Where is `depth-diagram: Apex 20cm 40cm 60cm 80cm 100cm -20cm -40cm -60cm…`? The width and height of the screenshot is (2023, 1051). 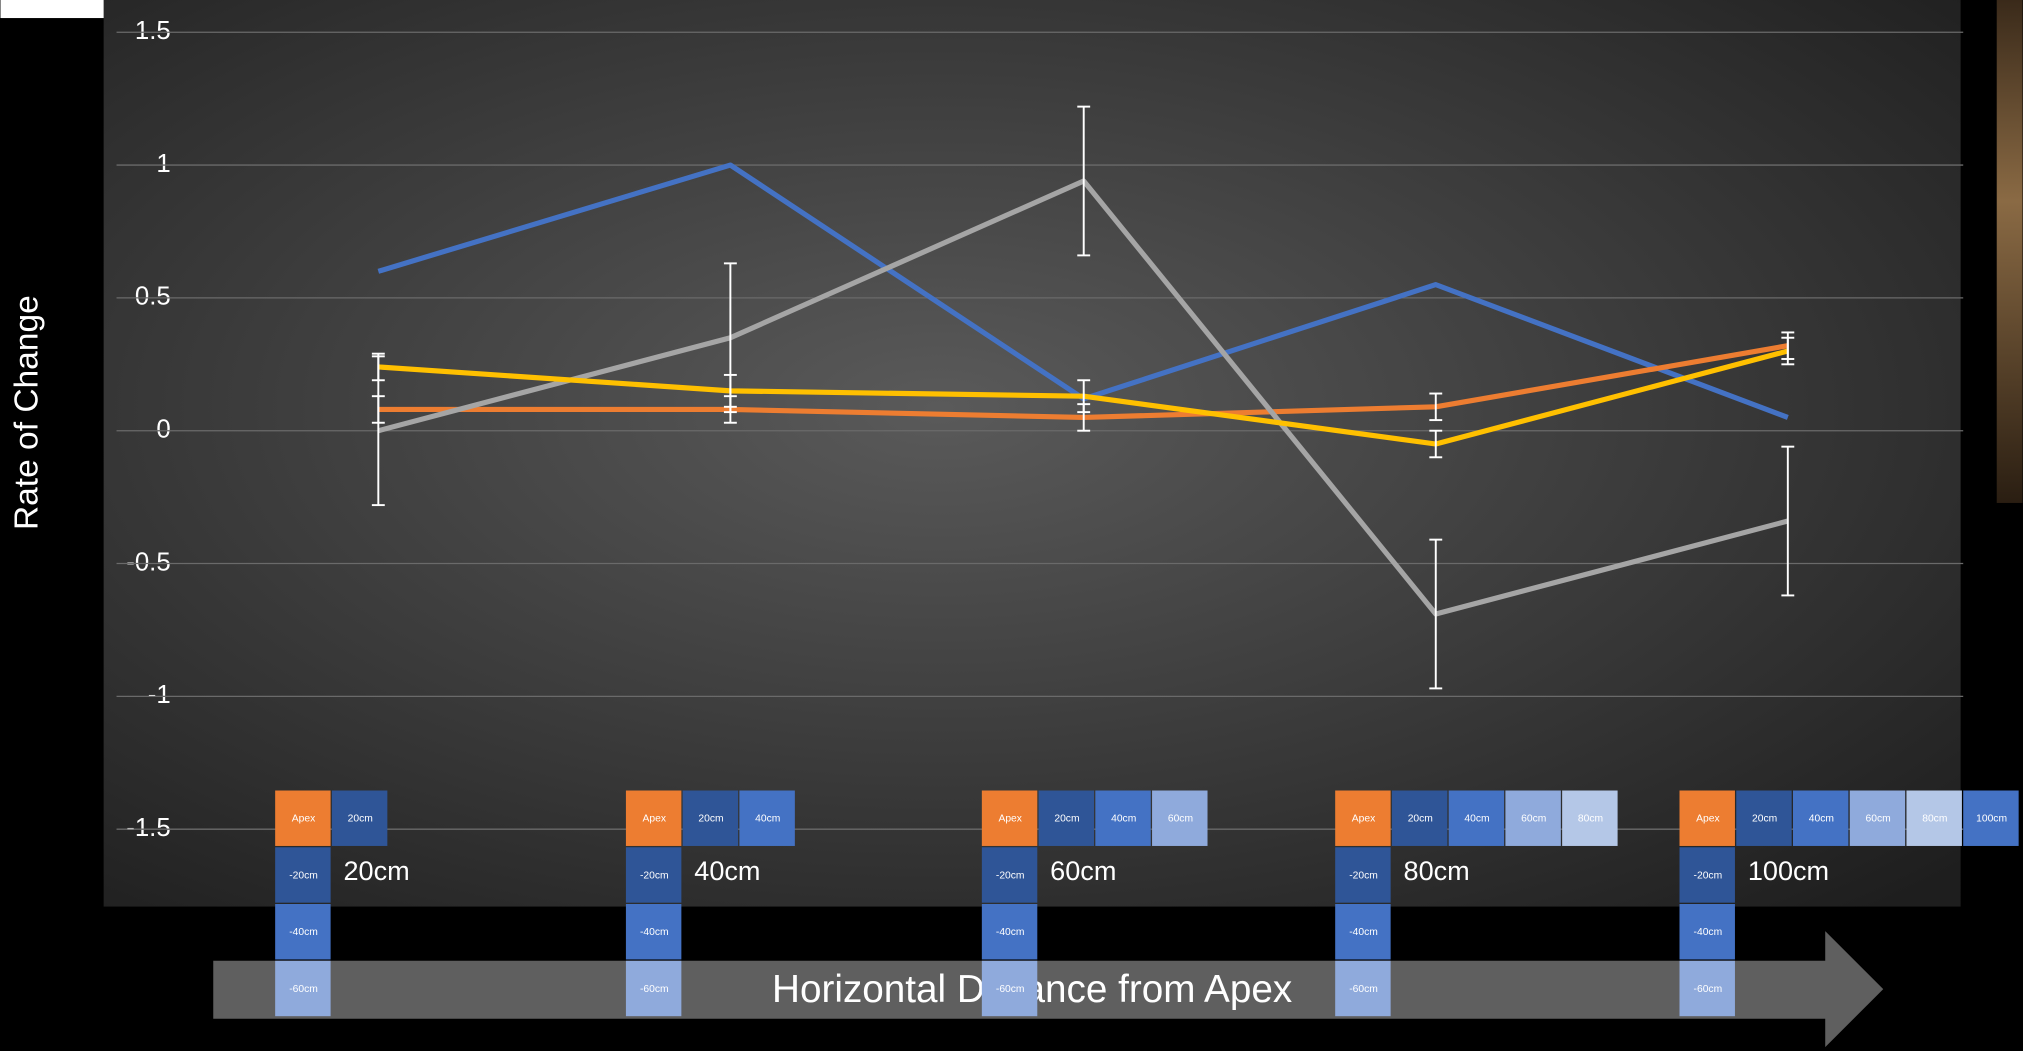 depth-diagram: Apex 20cm 40cm 60cm 80cm 100cm -20cm -40cm -60cm… is located at coordinates (1849, 903).